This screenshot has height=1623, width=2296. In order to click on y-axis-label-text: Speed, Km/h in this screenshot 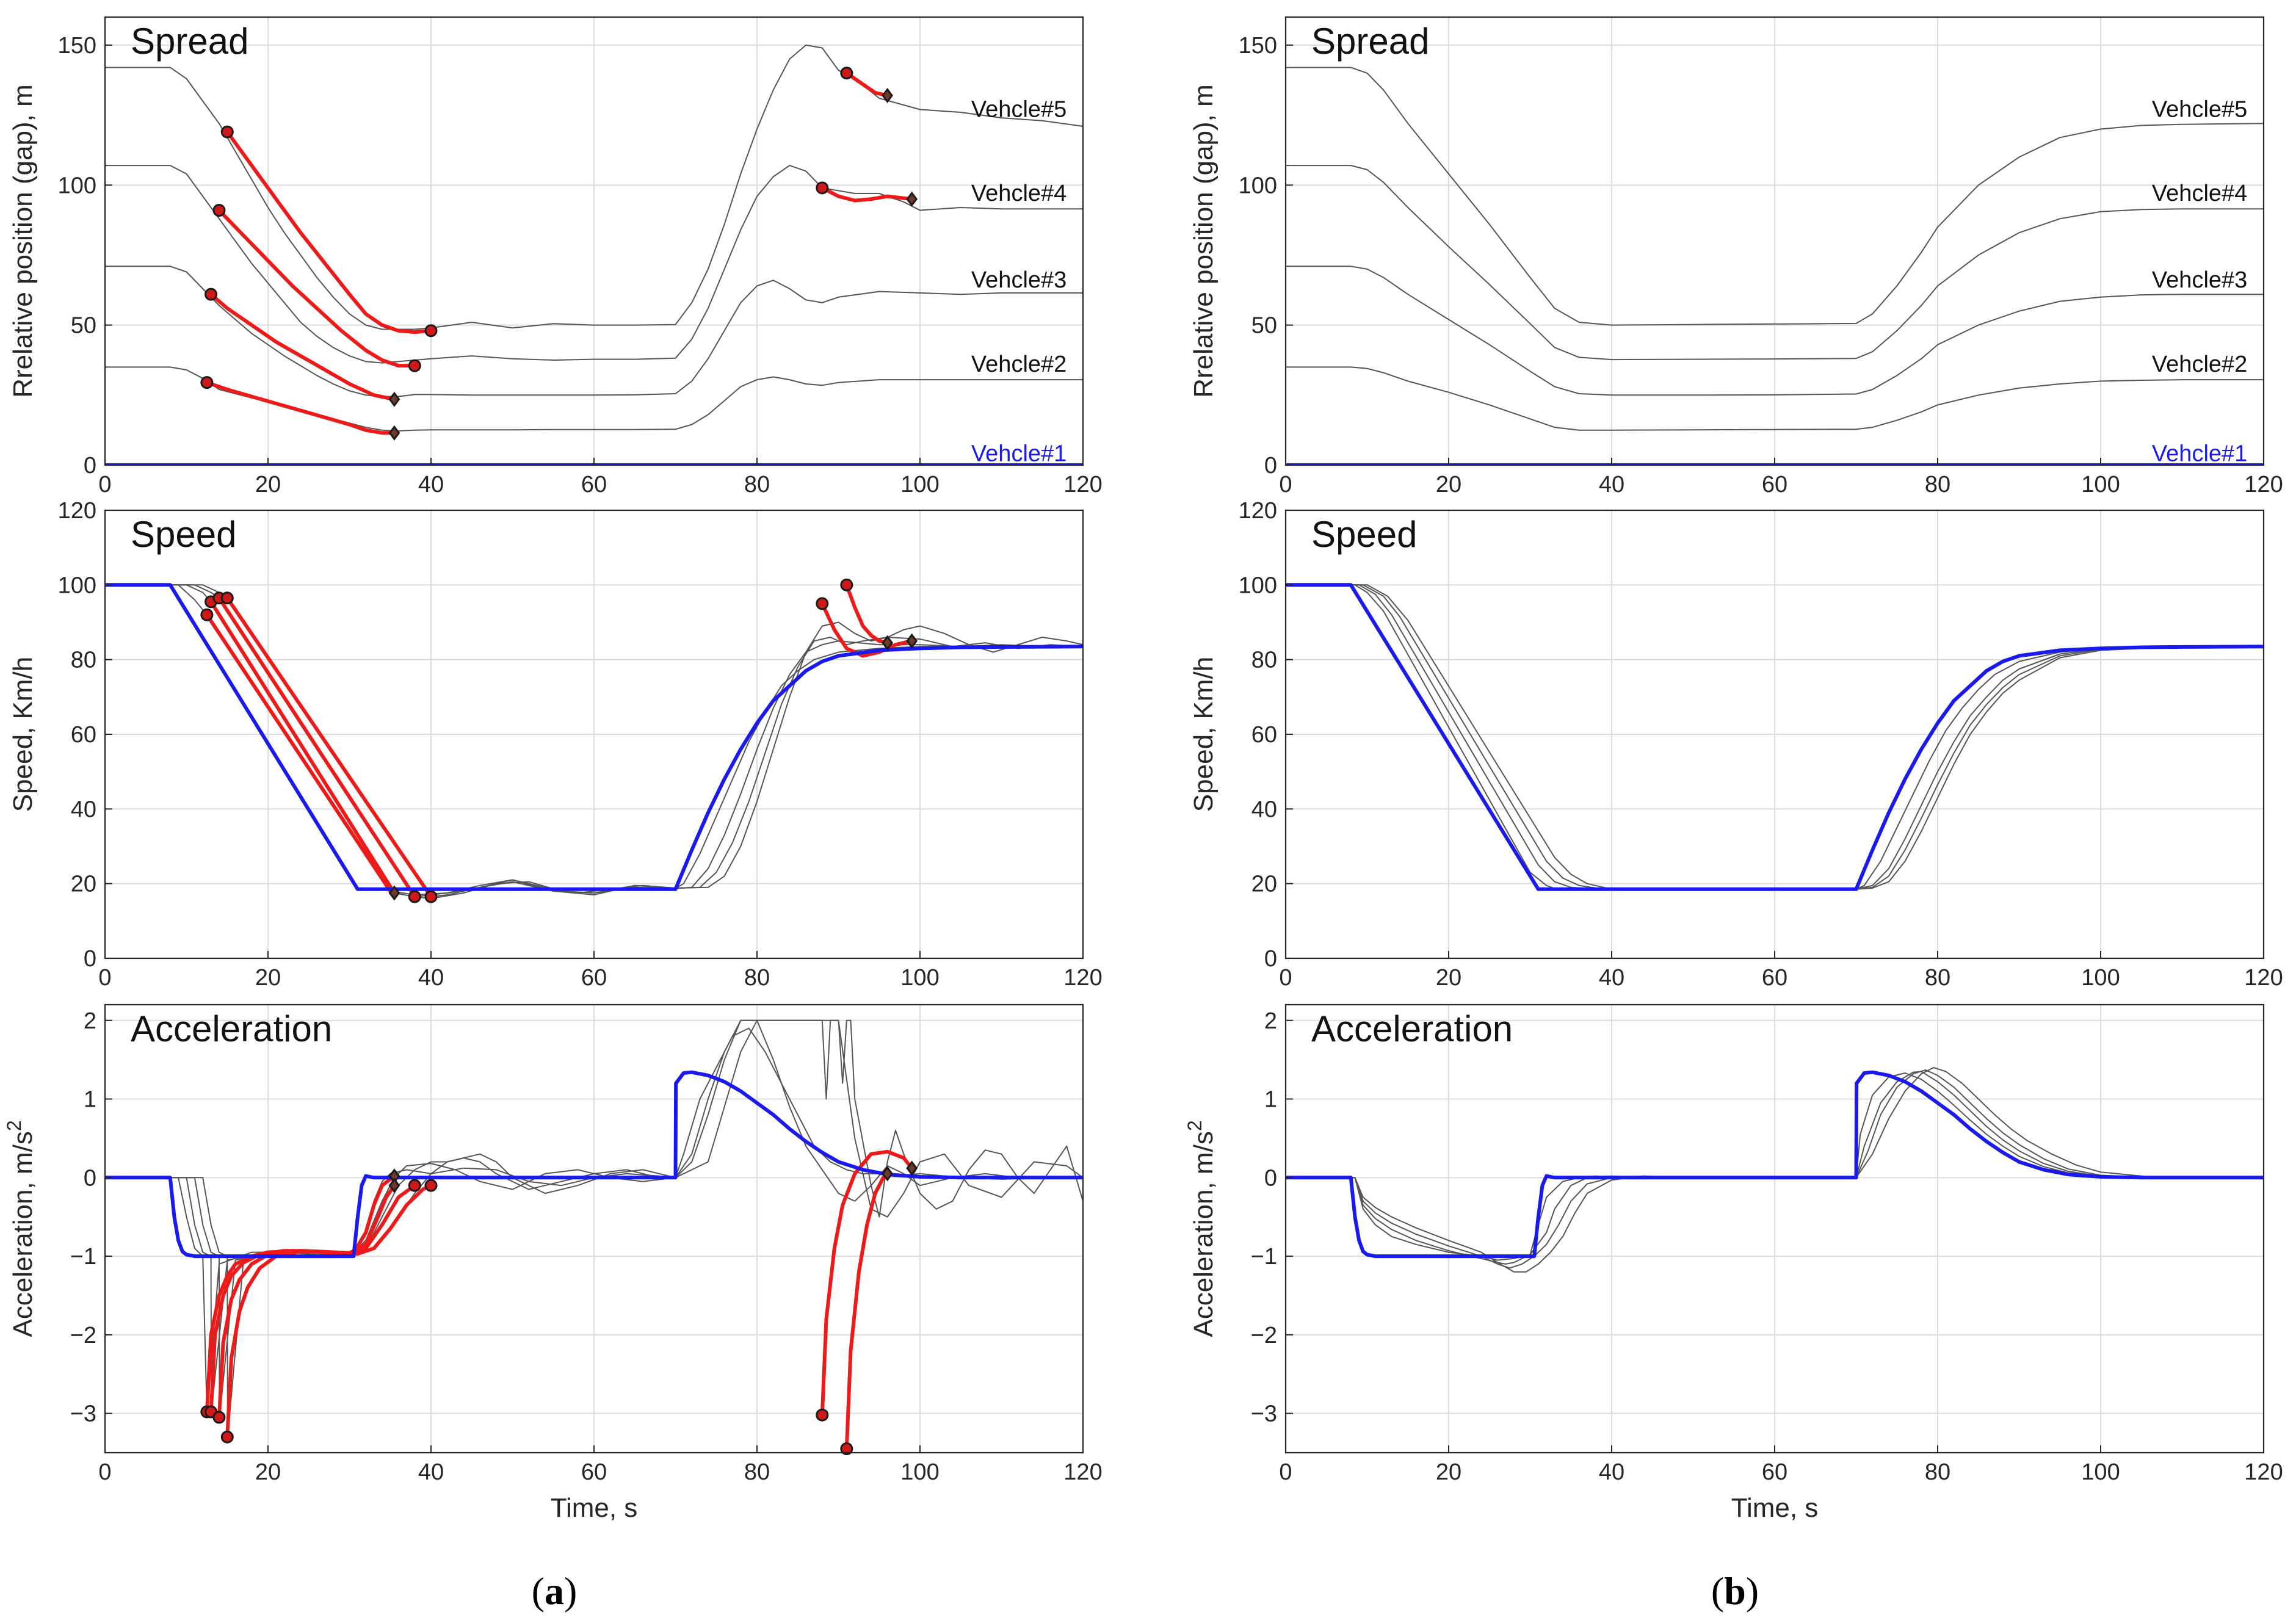, I will do `click(1204, 734)`.